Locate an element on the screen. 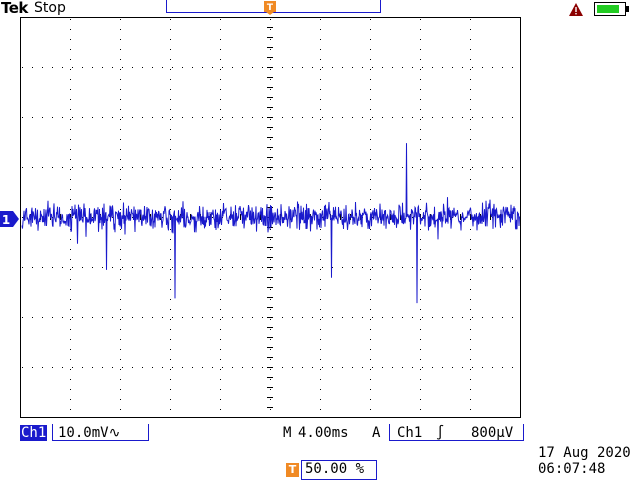 This screenshot has height=480, width=640. trigger-marker-letter: T is located at coordinates (270, 8).